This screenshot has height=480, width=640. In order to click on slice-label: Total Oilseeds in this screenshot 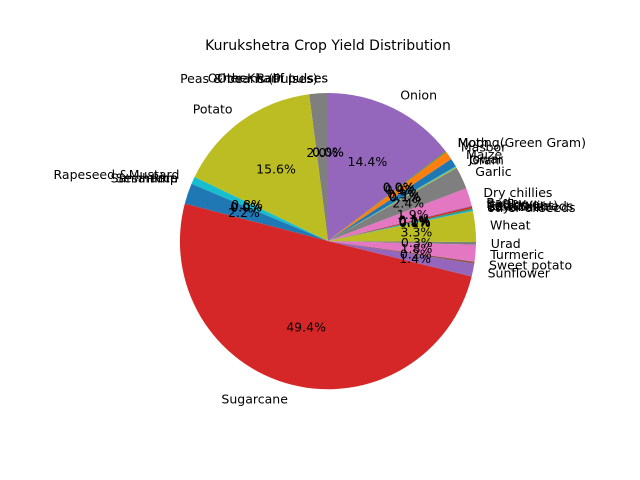, I will do `click(529, 205)`.